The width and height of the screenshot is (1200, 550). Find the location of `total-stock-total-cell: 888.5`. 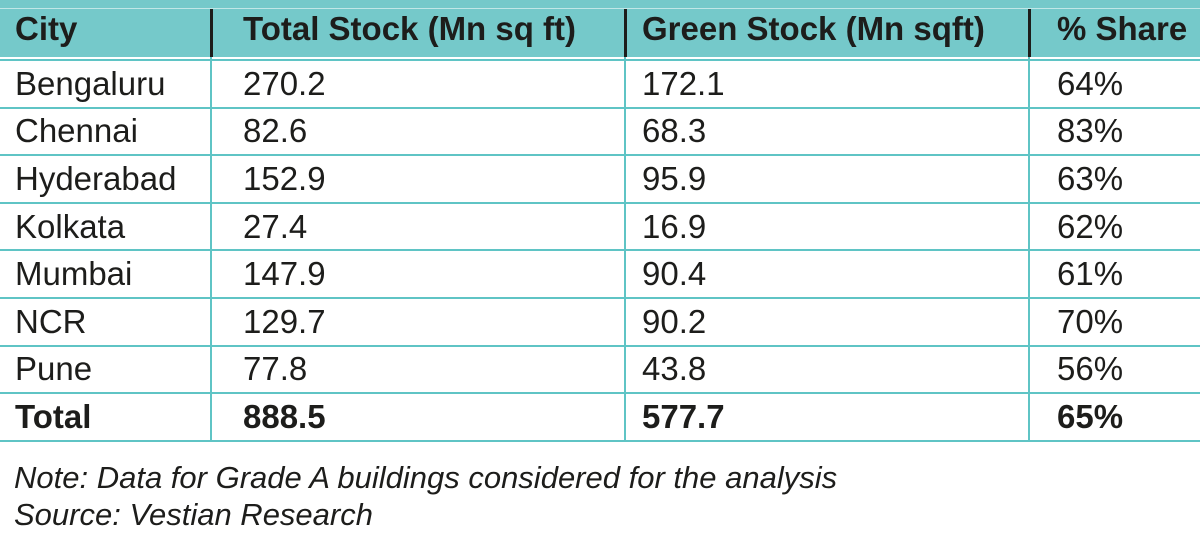

total-stock-total-cell: 888.5 is located at coordinates (284, 416).